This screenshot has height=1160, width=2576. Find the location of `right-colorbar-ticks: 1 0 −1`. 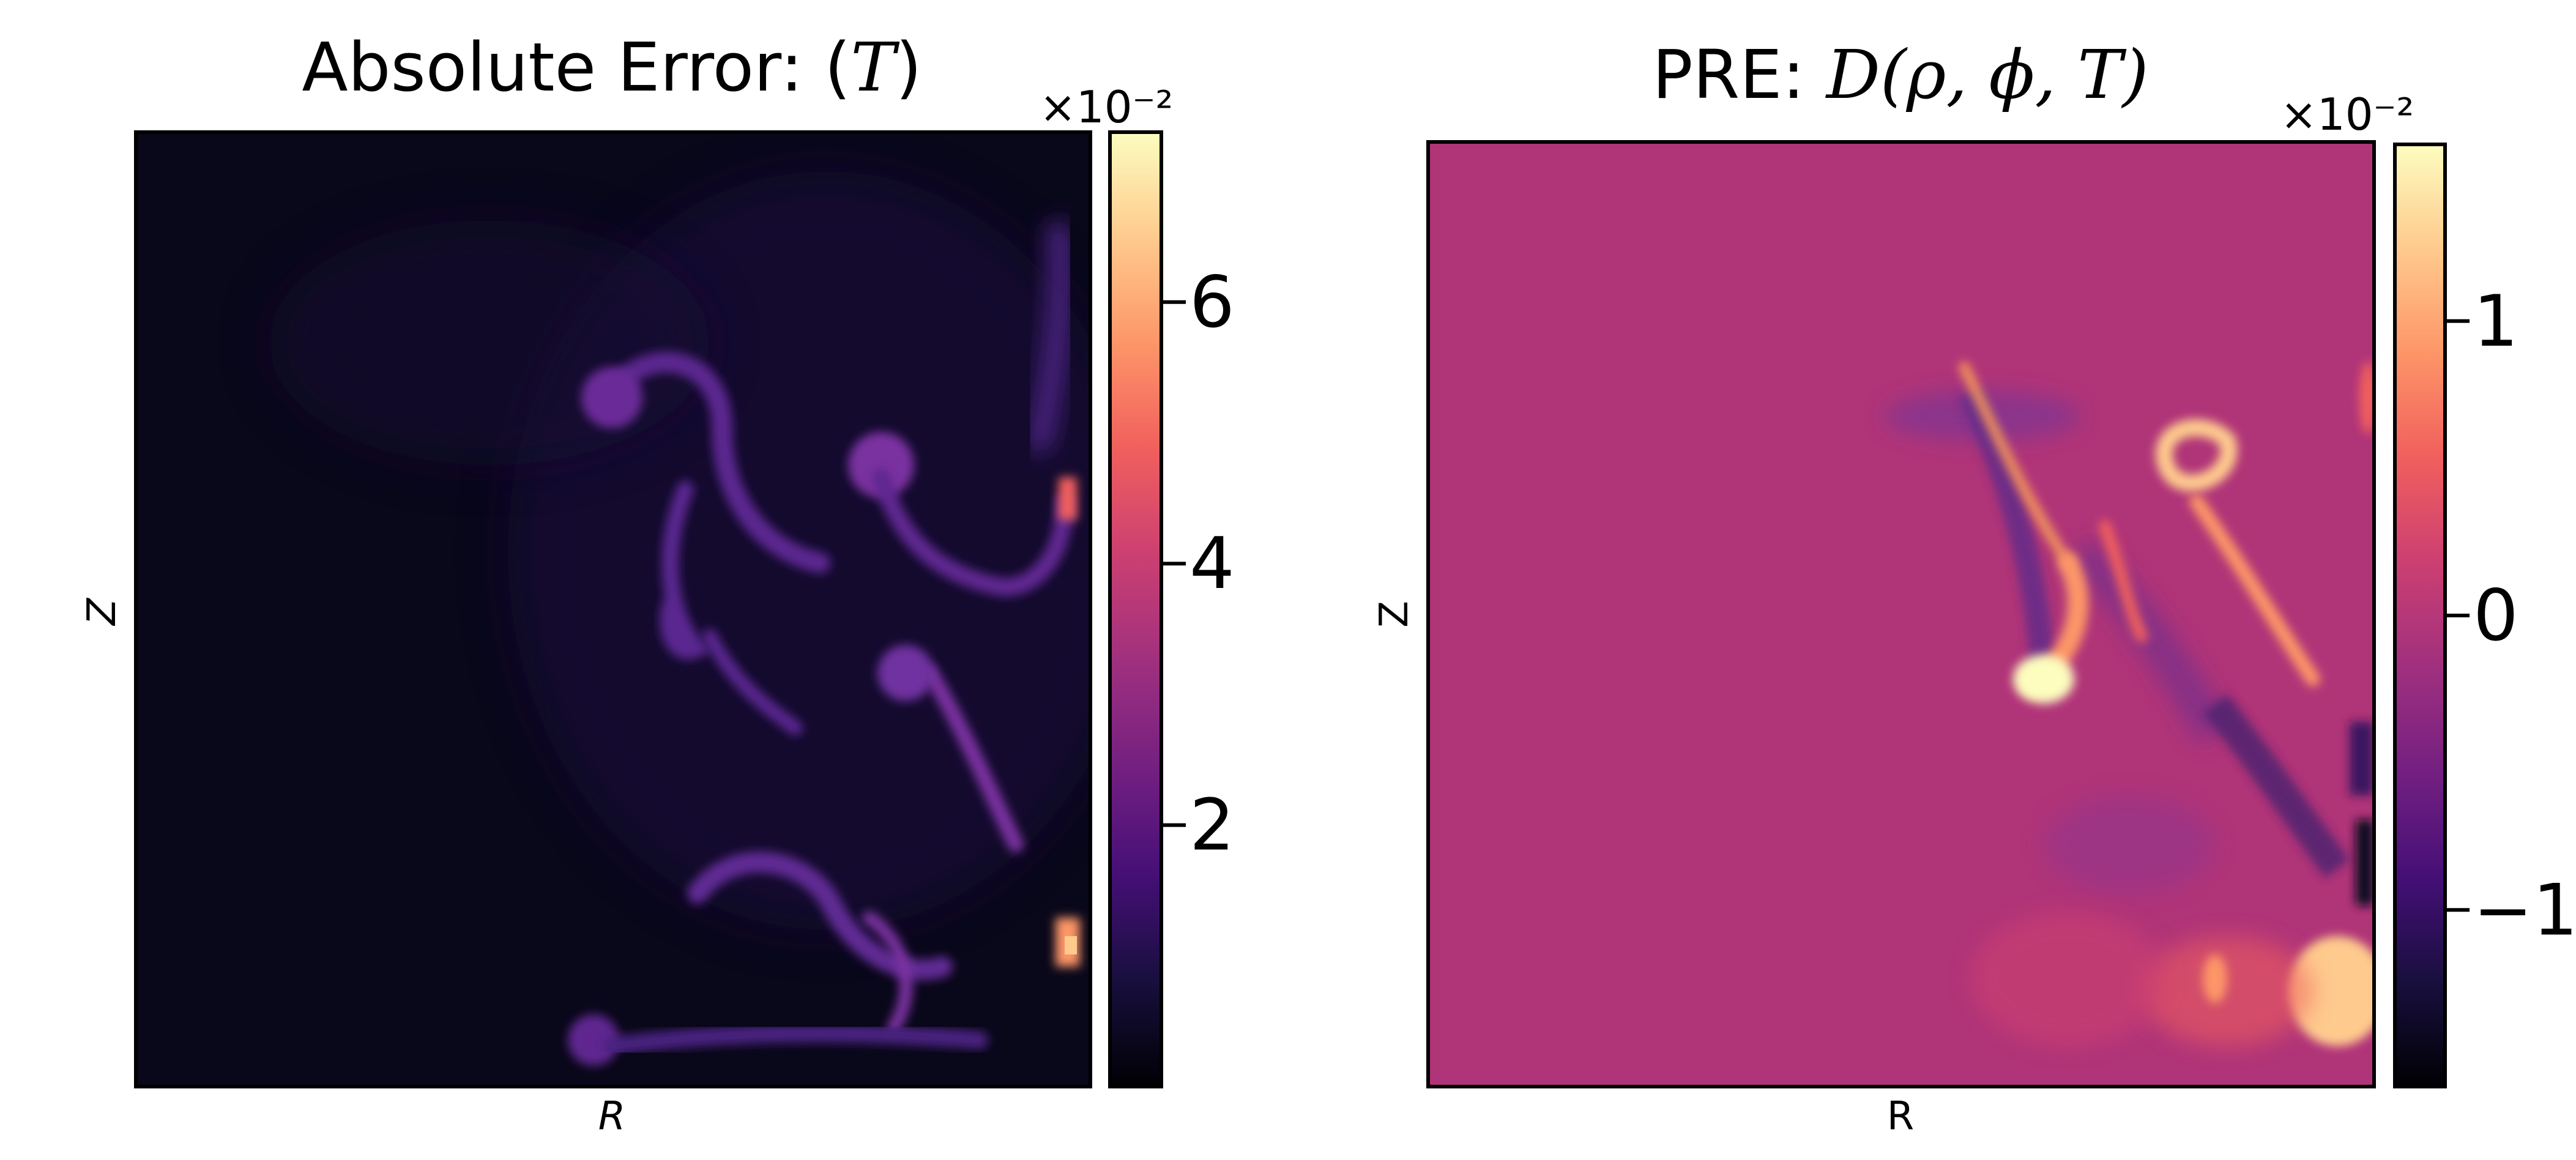

right-colorbar-ticks: 1 0 −1 is located at coordinates (2510, 615).